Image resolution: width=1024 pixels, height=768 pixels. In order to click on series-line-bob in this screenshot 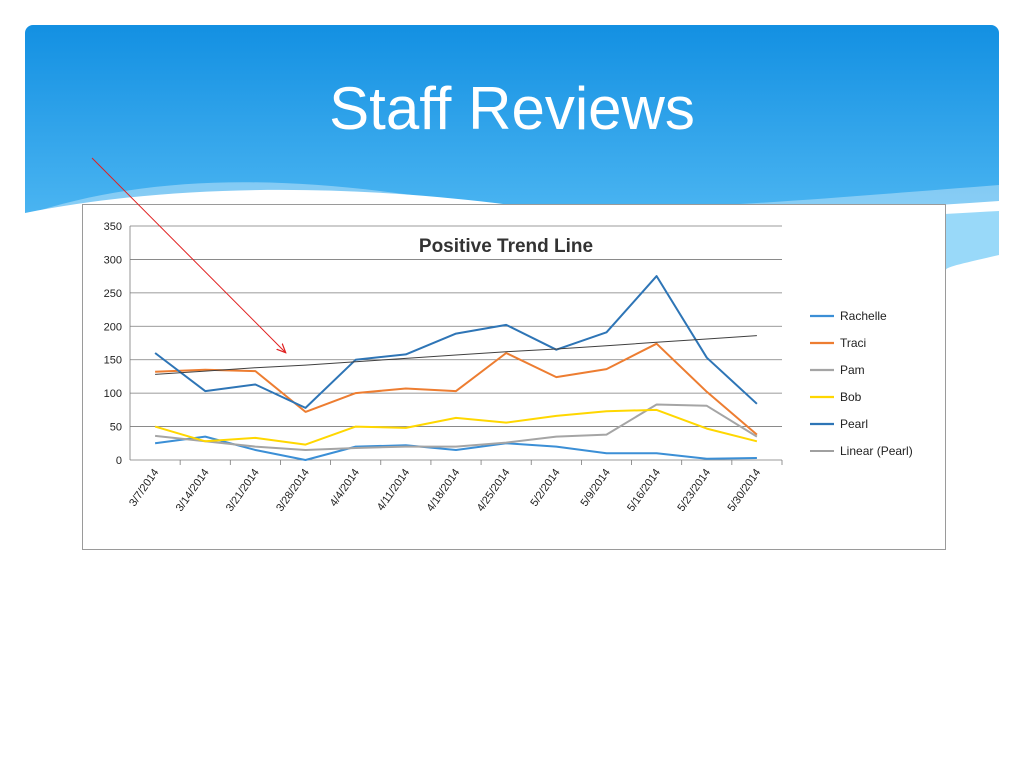, I will do `click(456, 427)`.